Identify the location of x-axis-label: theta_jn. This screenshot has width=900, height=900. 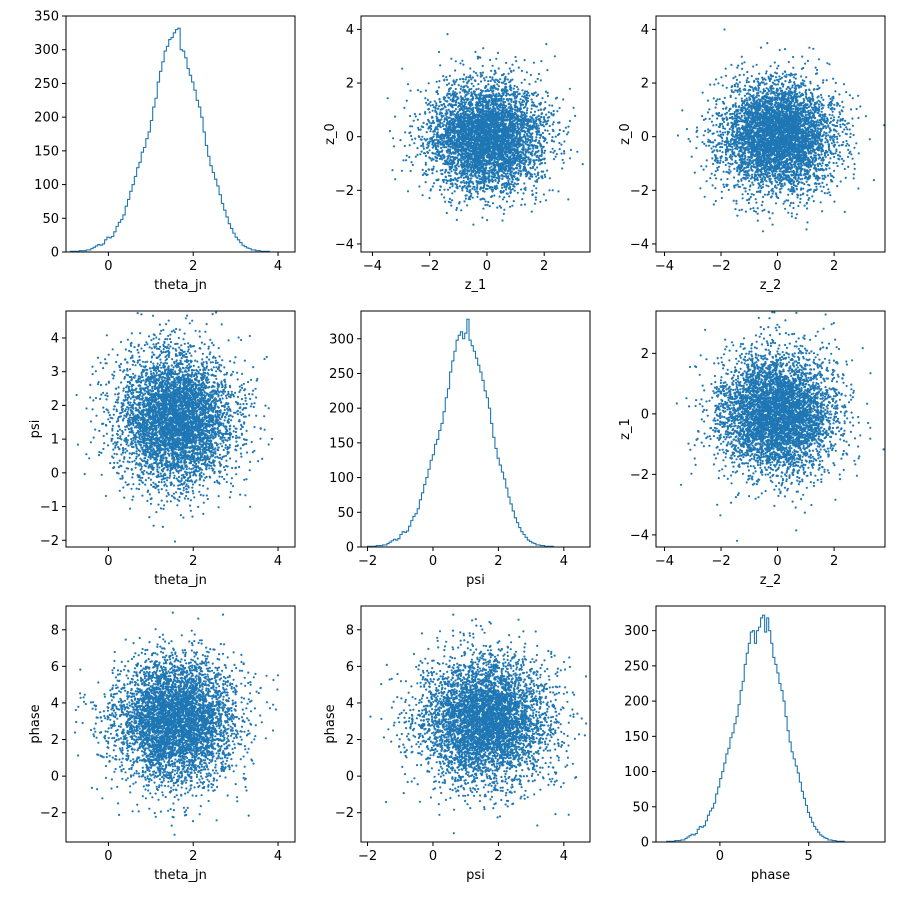
(180, 285).